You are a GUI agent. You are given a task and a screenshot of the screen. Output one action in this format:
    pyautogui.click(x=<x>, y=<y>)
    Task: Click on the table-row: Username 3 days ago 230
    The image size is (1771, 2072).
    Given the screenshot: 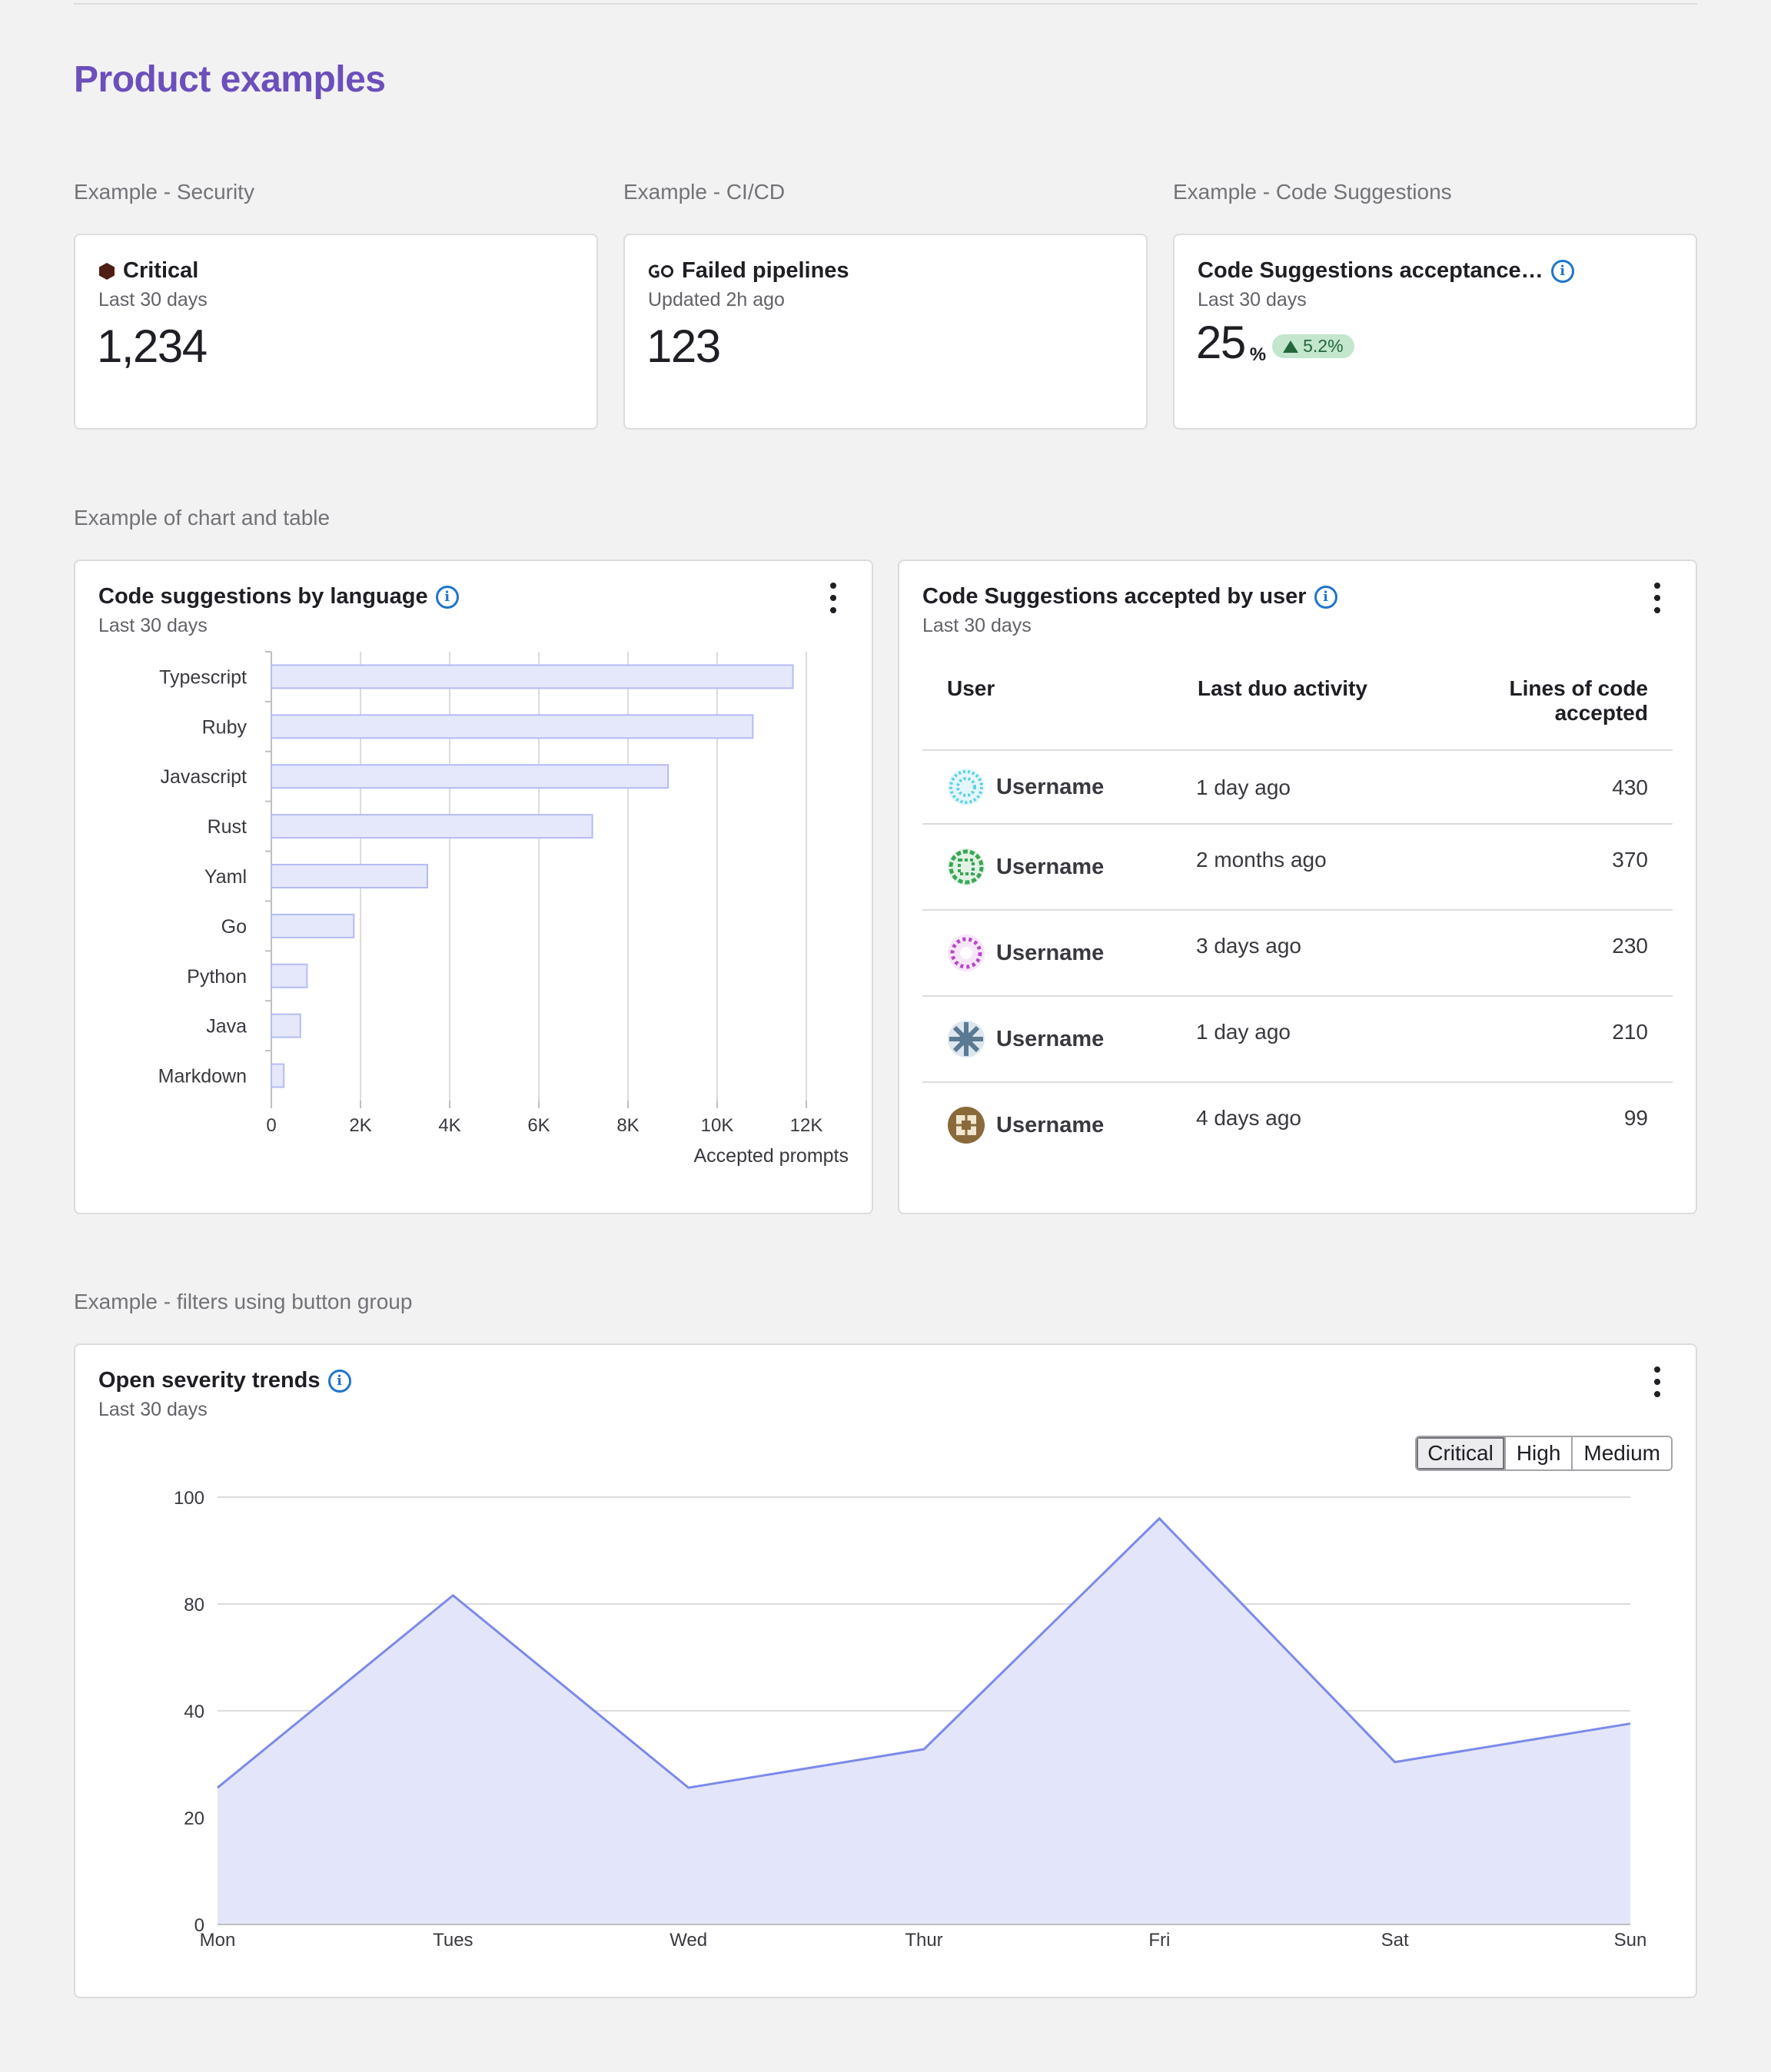 What is the action you would take?
    pyautogui.click(x=1297, y=952)
    